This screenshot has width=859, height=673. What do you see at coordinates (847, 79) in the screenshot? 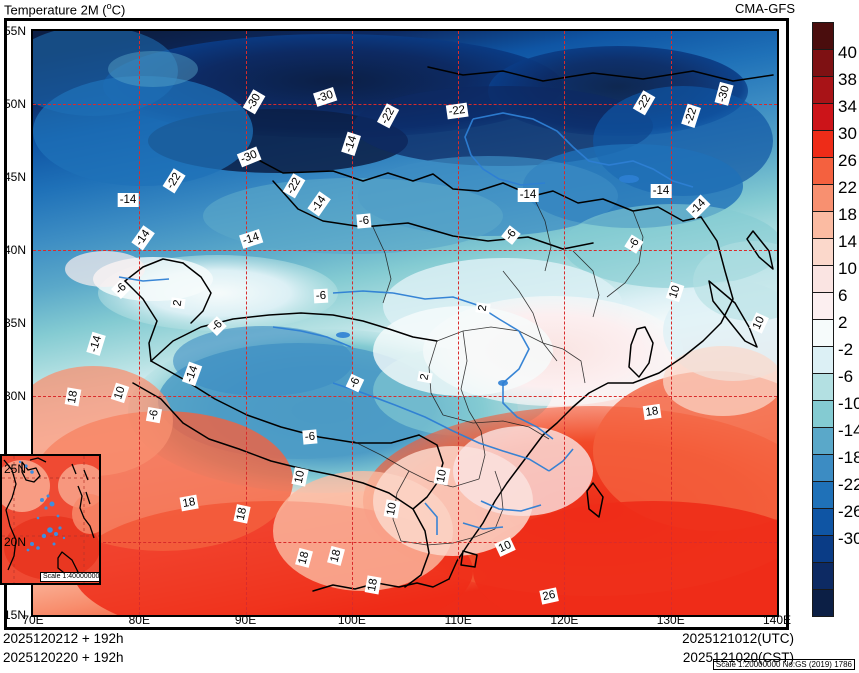
I see `colorbar-tick-label: 38` at bounding box center [847, 79].